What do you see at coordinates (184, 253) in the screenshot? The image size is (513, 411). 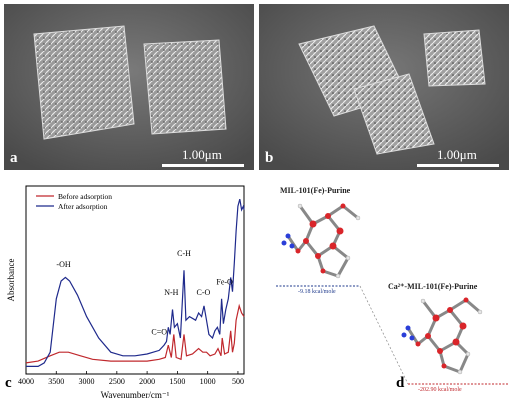 I see `peak-annotation: C-H` at bounding box center [184, 253].